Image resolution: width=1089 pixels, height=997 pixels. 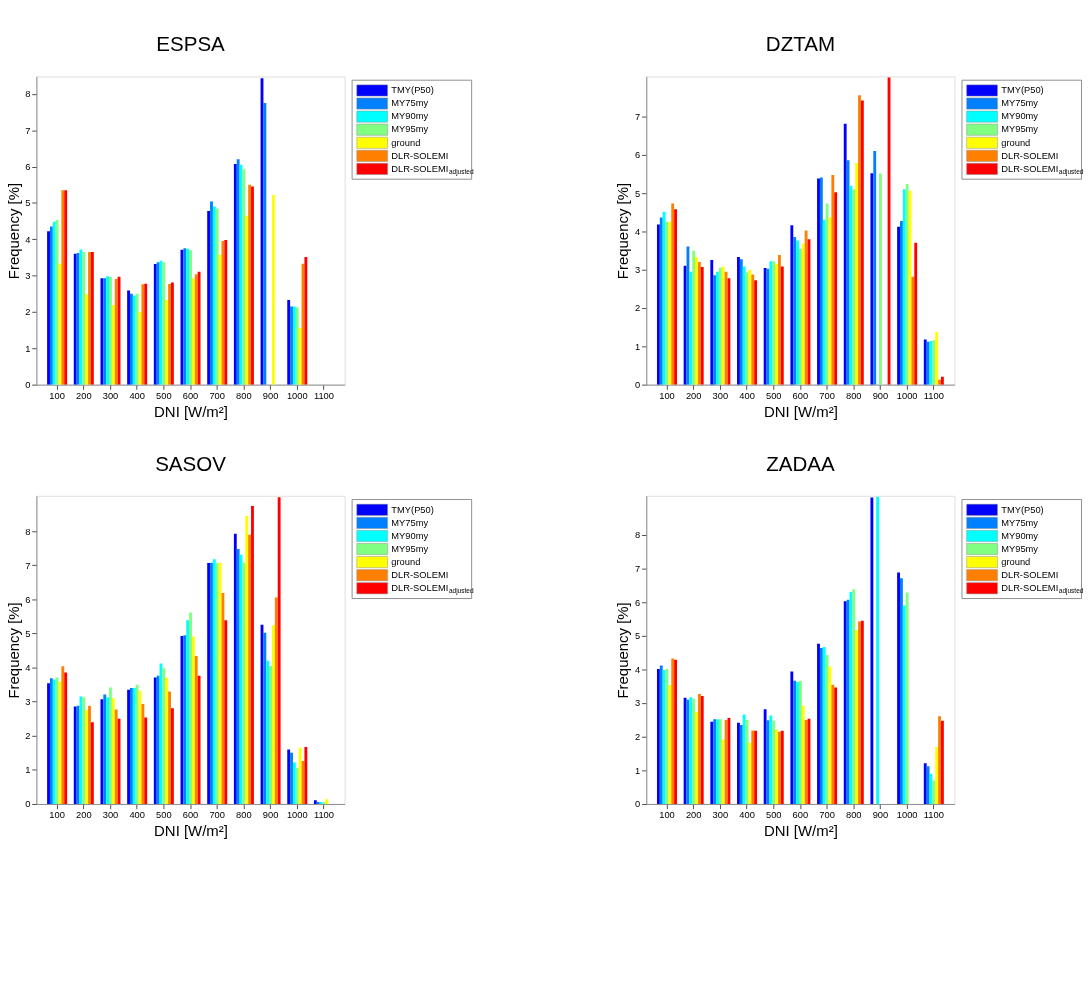 I want to click on y-tick-label: 5, so click(x=638, y=193).